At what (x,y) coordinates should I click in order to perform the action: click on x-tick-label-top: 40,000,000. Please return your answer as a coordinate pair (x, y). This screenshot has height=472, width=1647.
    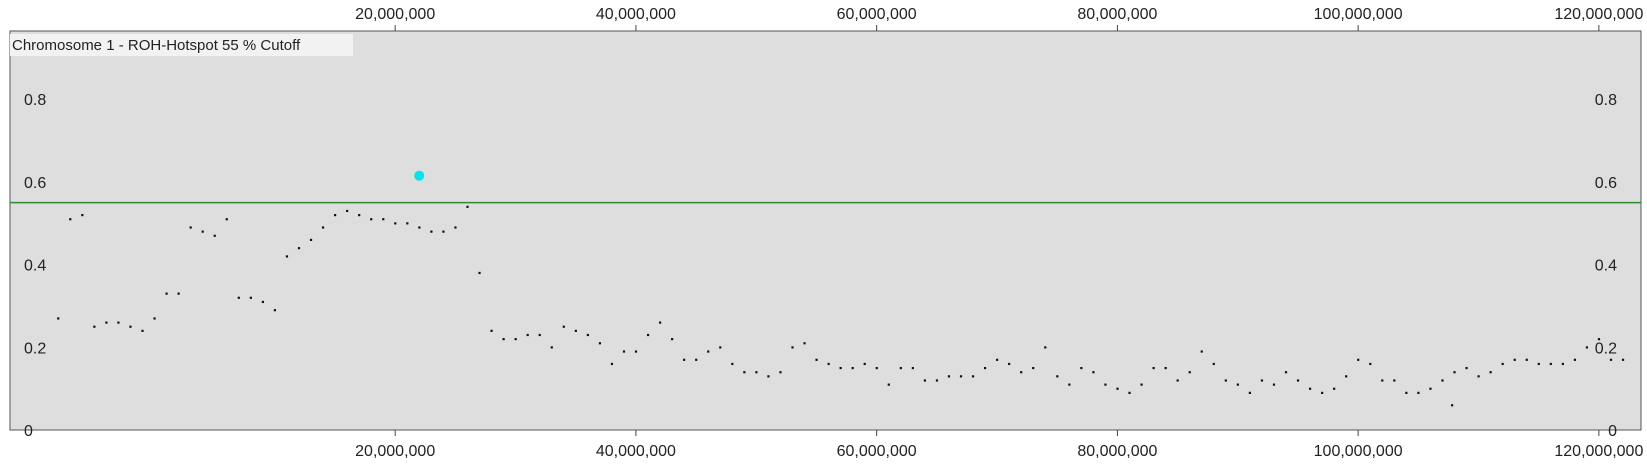
    Looking at the image, I should click on (636, 14).